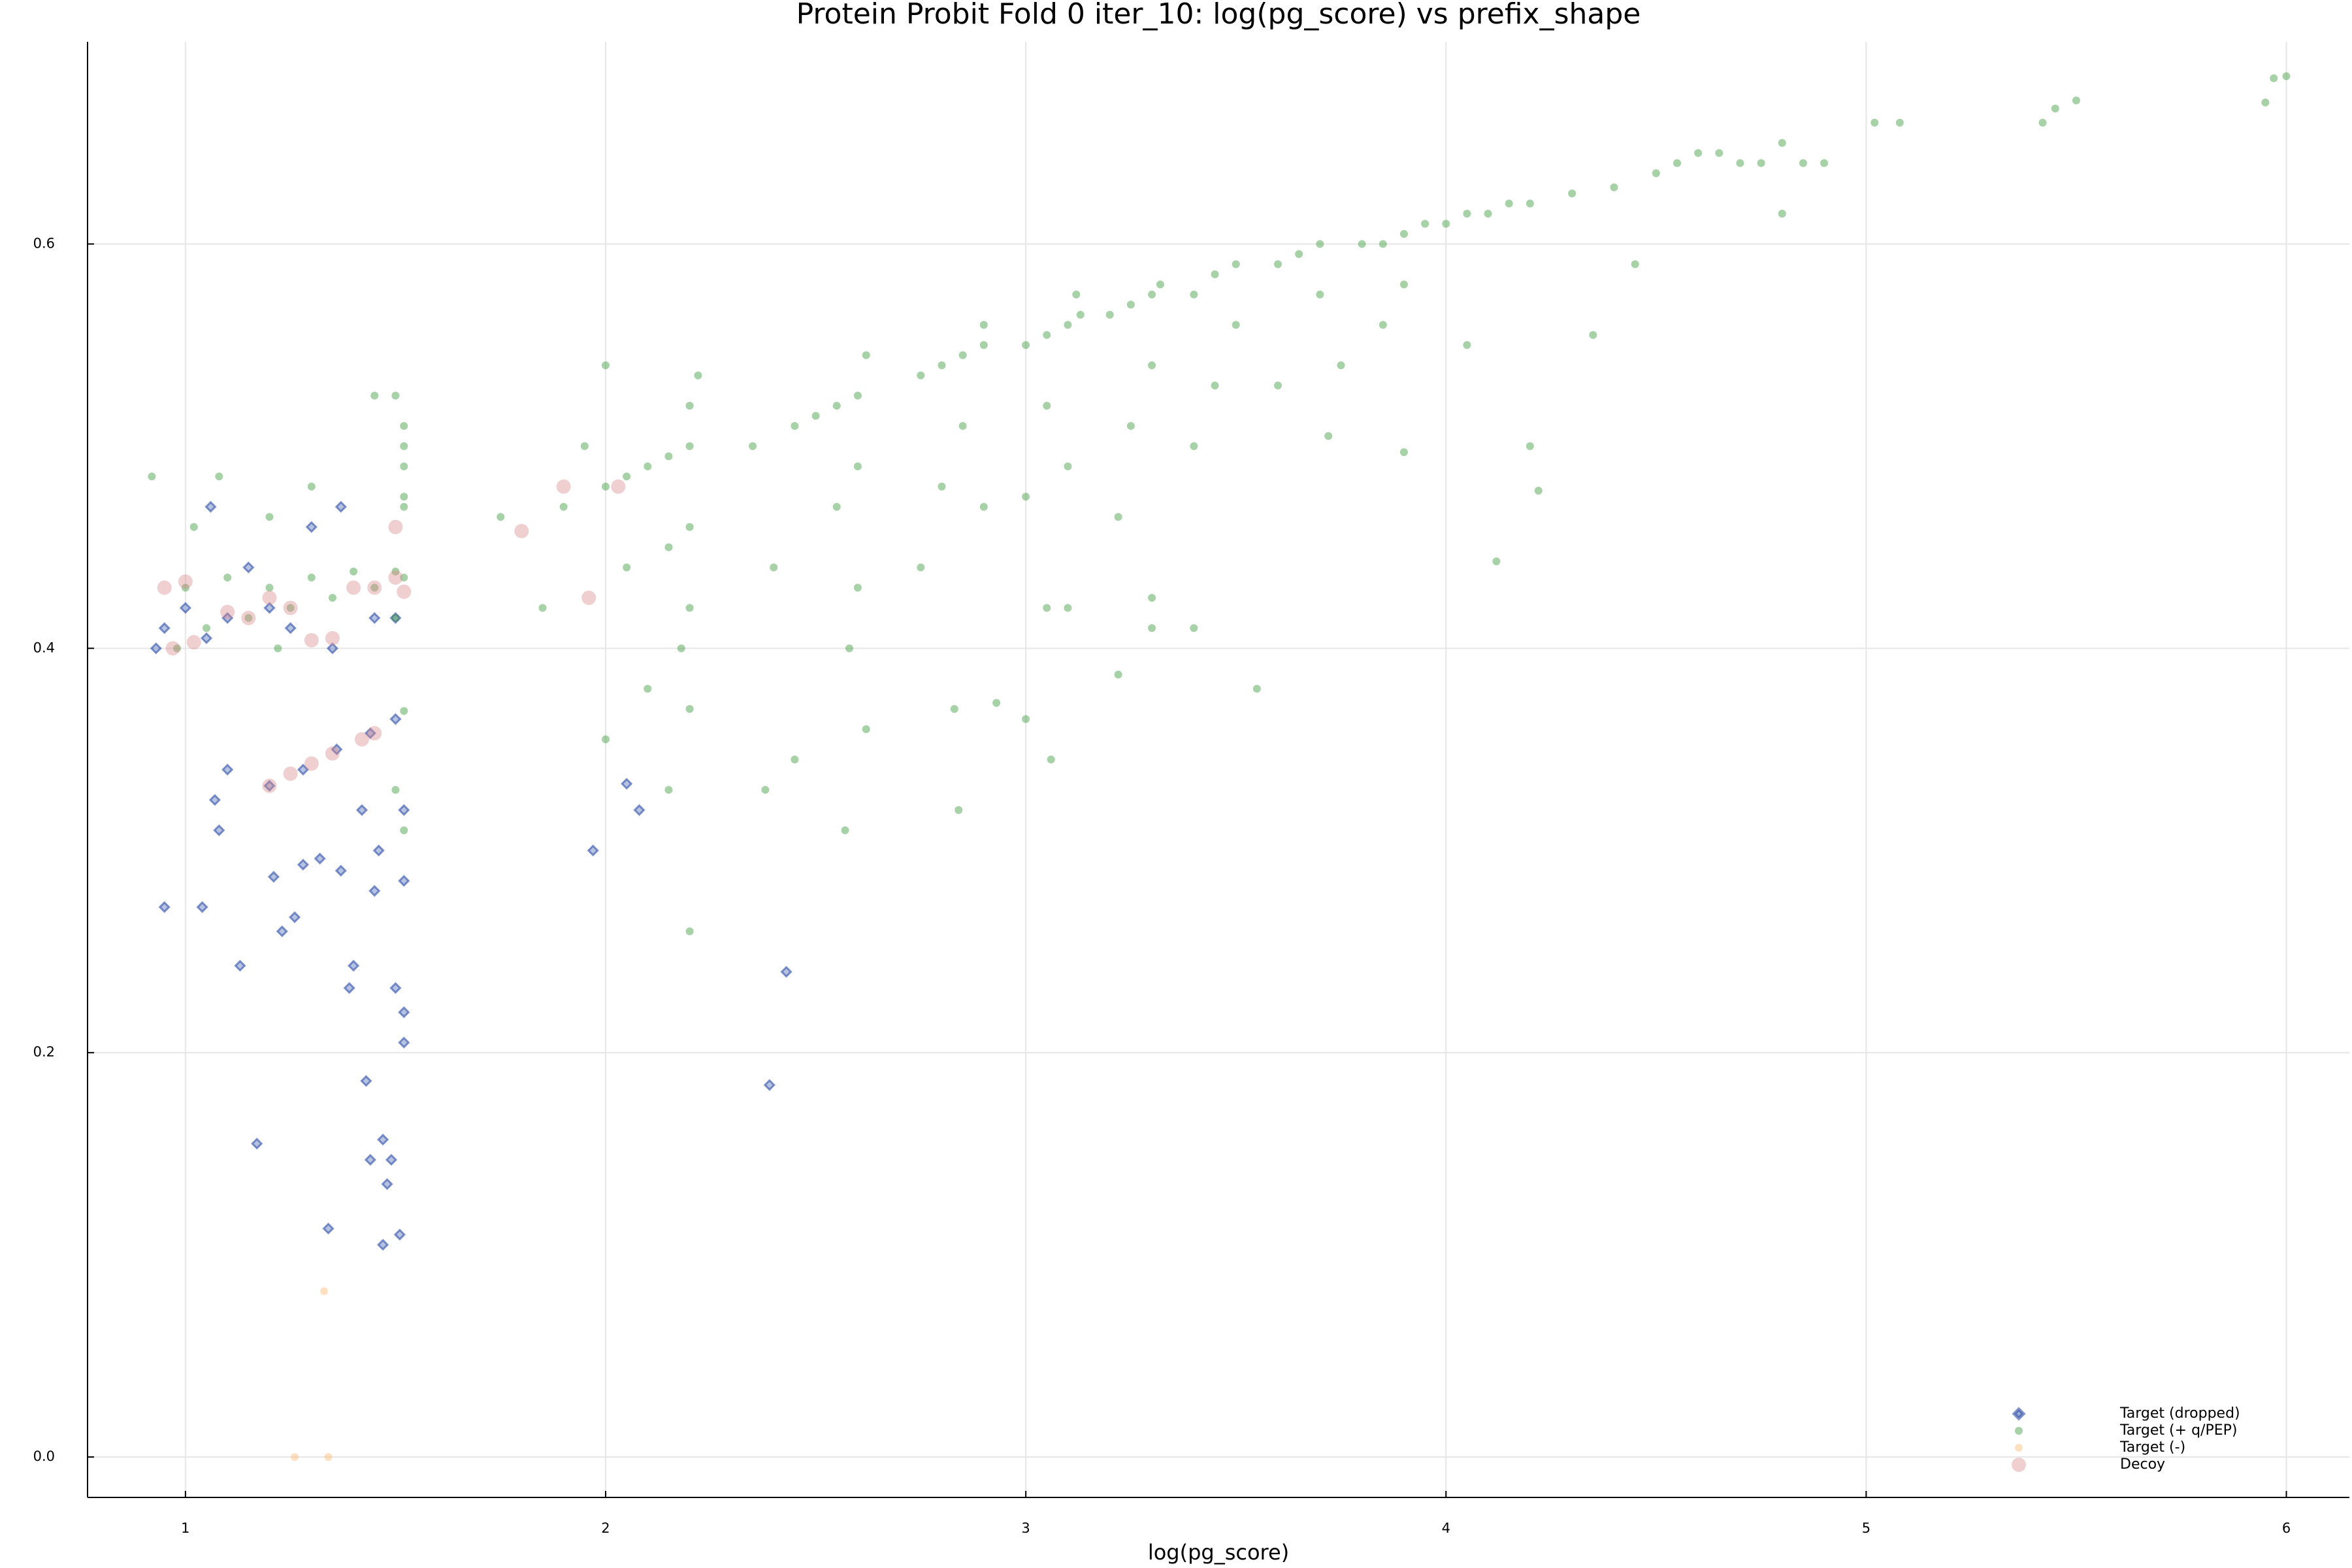 The width and height of the screenshot is (2352, 1568). What do you see at coordinates (185, 1528) in the screenshot?
I see `x-tick-label: 1` at bounding box center [185, 1528].